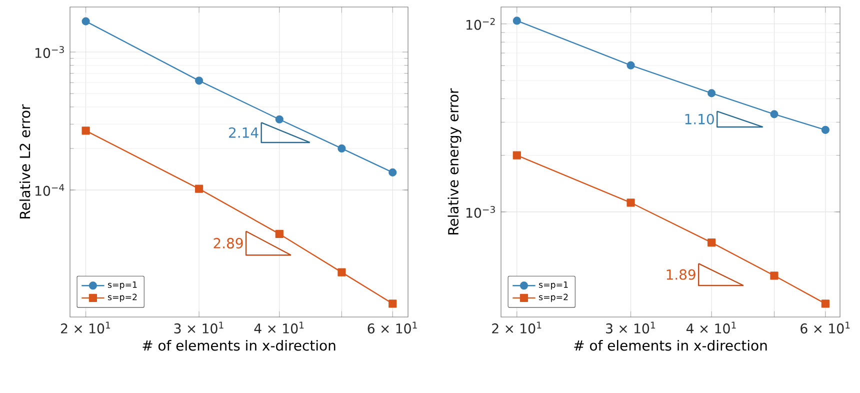  I want to click on y-axis-title: Relative L2 error, so click(24, 161).